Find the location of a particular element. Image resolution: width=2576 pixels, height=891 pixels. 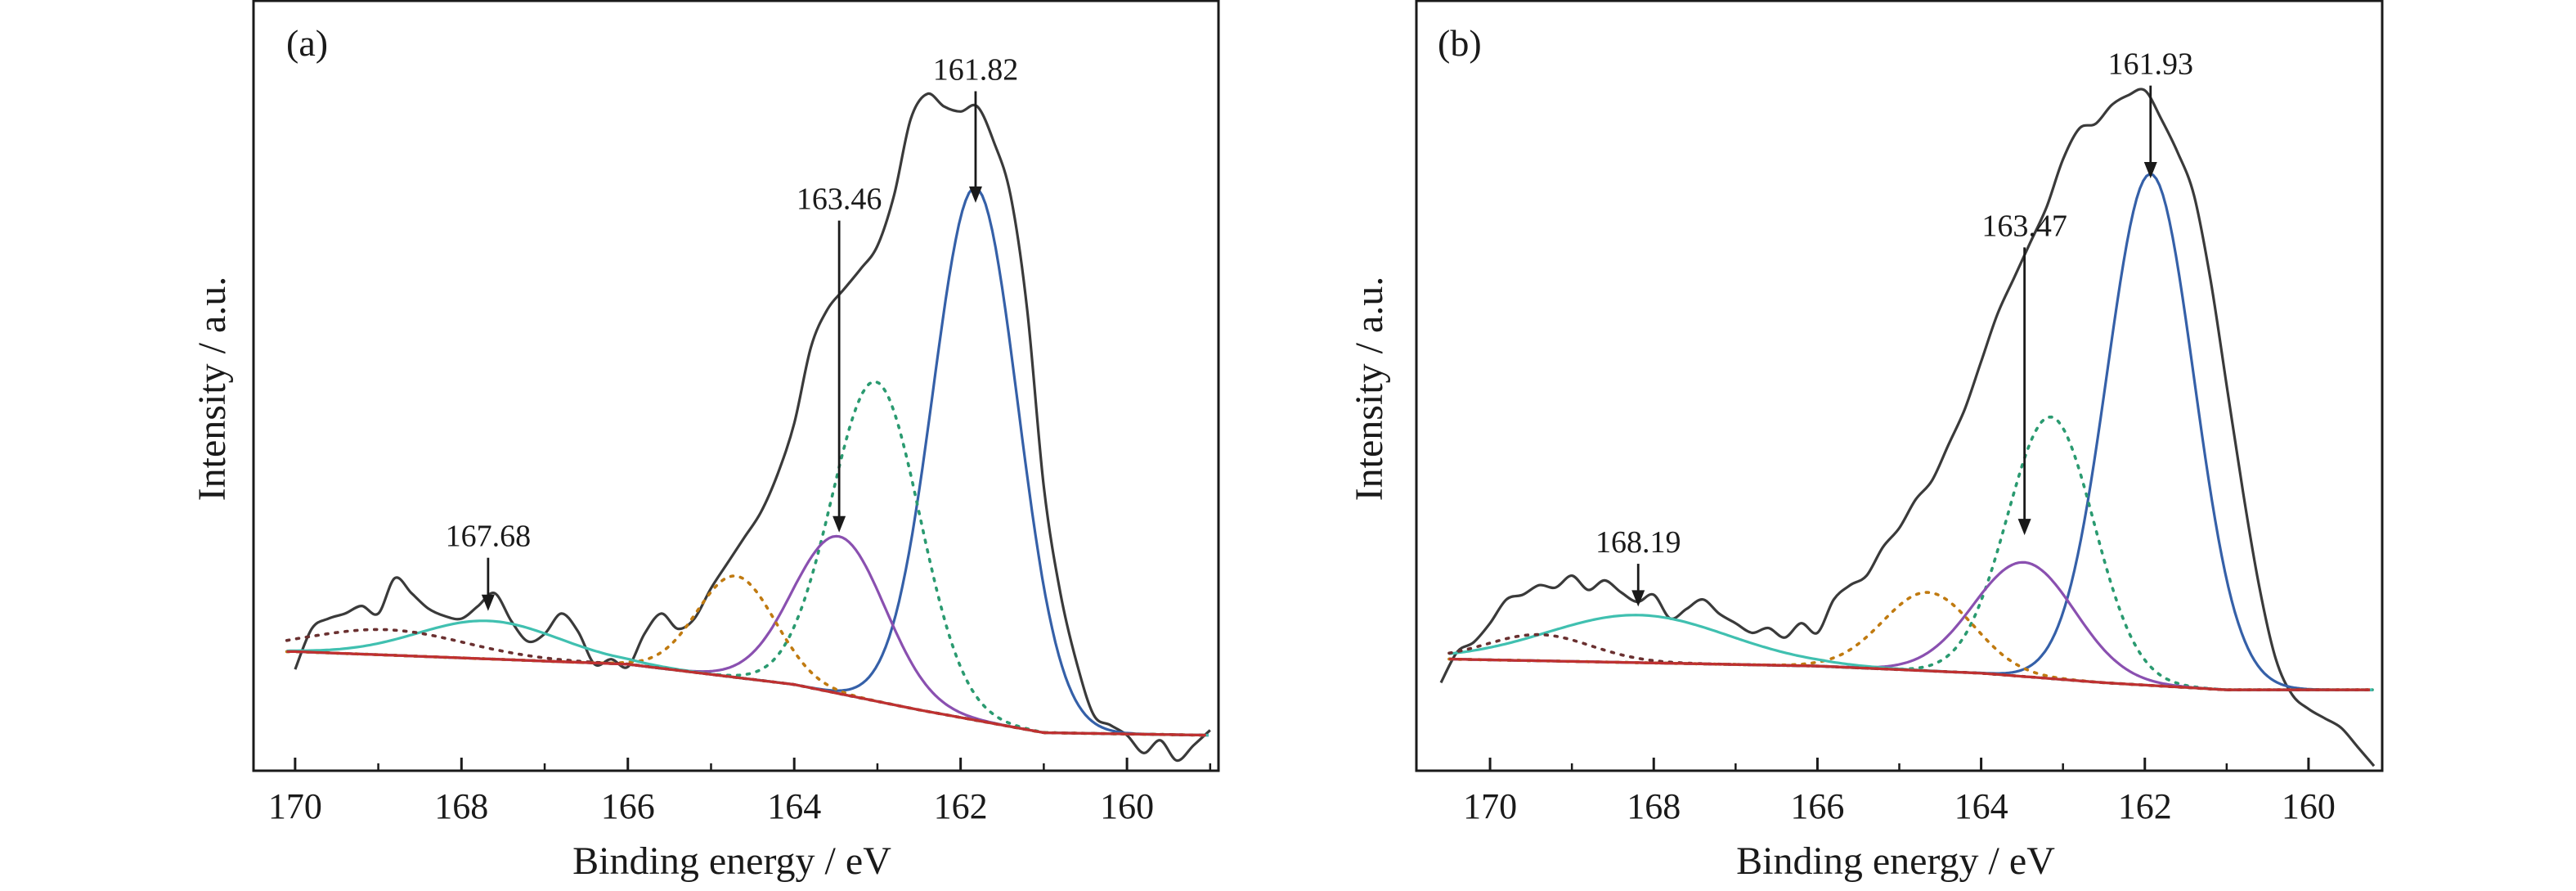

annotation-arrowhead-a-161.82 is located at coordinates (975, 195).